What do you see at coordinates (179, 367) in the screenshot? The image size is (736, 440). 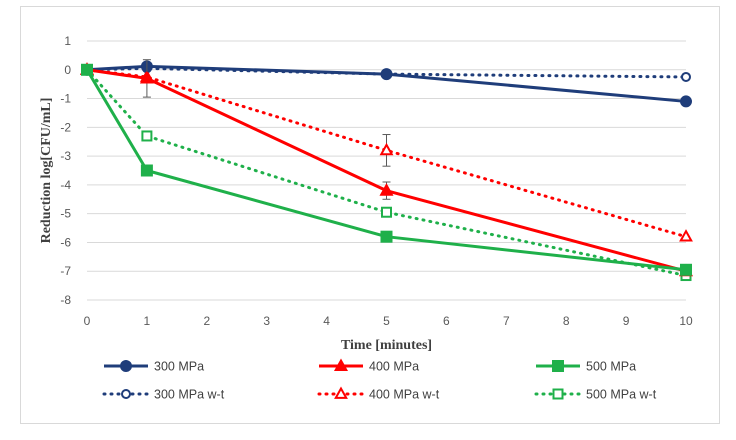 I see `legend-label: 300 MPa` at bounding box center [179, 367].